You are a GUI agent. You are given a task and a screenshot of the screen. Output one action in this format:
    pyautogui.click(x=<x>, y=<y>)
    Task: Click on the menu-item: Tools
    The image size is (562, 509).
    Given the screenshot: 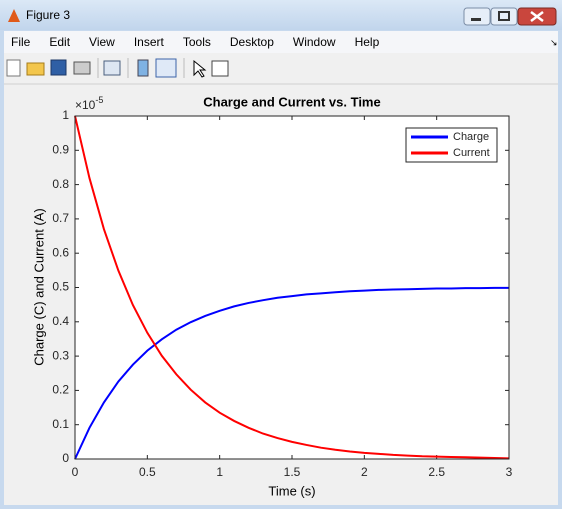 What is the action you would take?
    pyautogui.click(x=197, y=42)
    